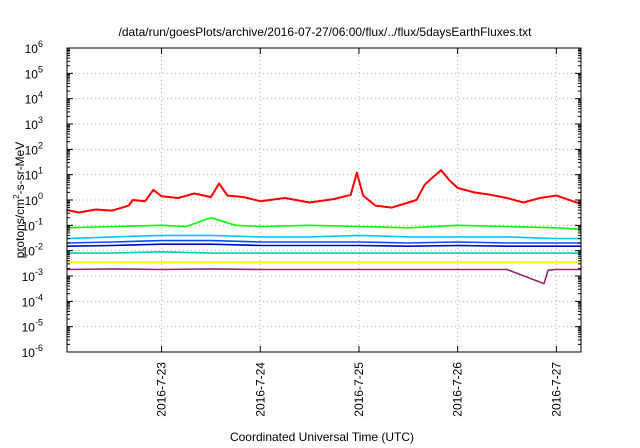  What do you see at coordinates (34, 47) in the screenshot?
I see `y-tick-label: 10⁶` at bounding box center [34, 47].